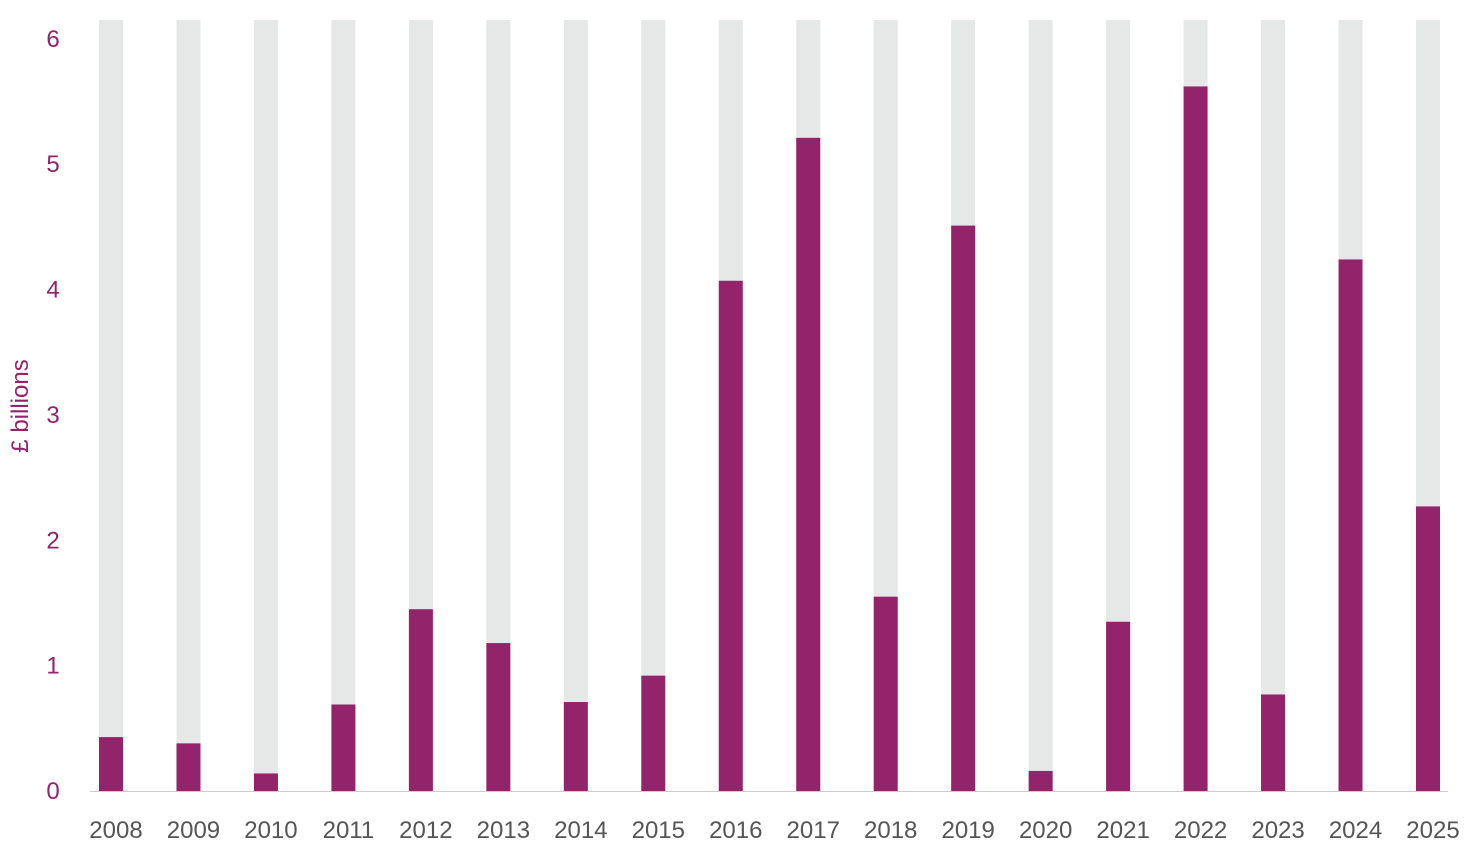  What do you see at coordinates (1200, 830) in the screenshot?
I see `x-tick-label-2022: 2022` at bounding box center [1200, 830].